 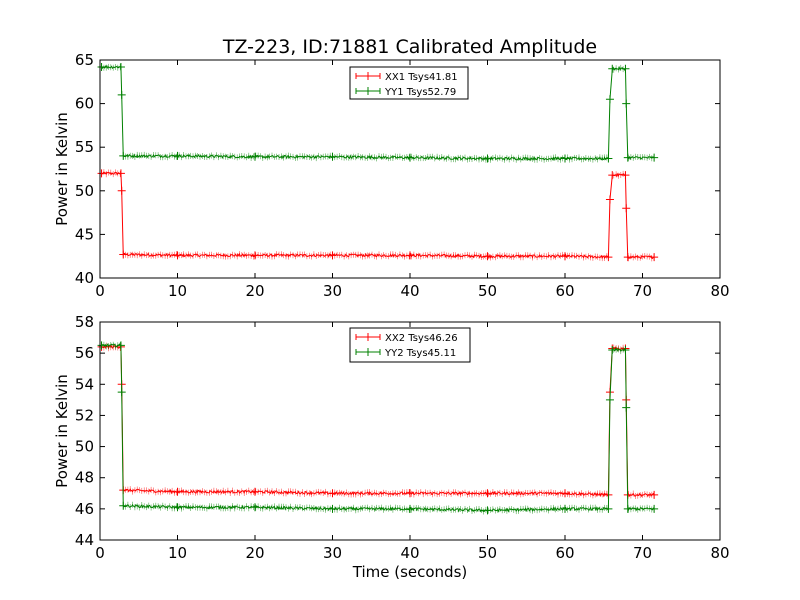 I want to click on x-axis-label: Time (seconds), so click(x=410, y=572).